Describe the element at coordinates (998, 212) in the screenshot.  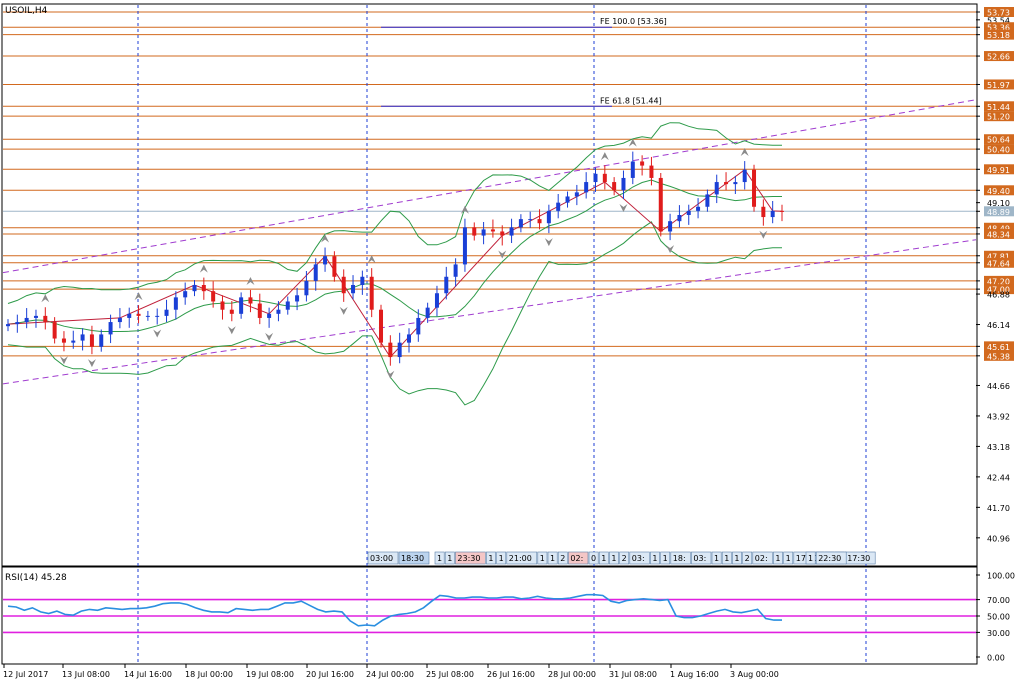
I see `price-tick-label: 48.89` at that location.